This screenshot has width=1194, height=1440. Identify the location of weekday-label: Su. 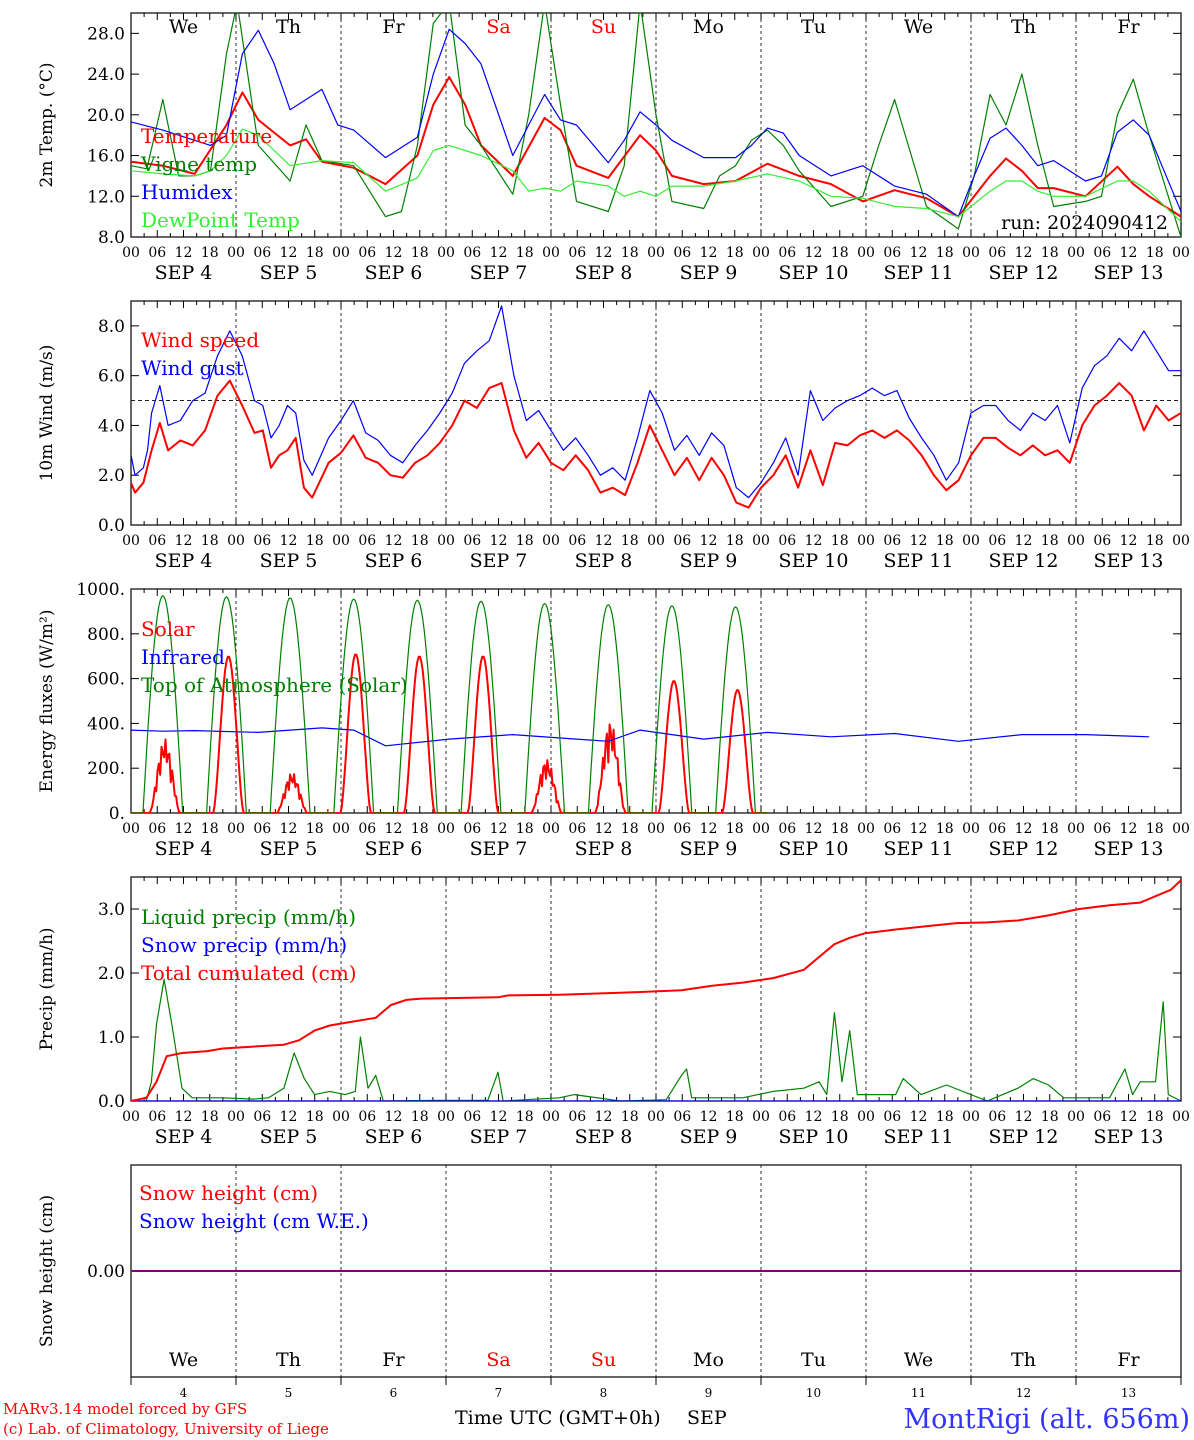
(603, 27).